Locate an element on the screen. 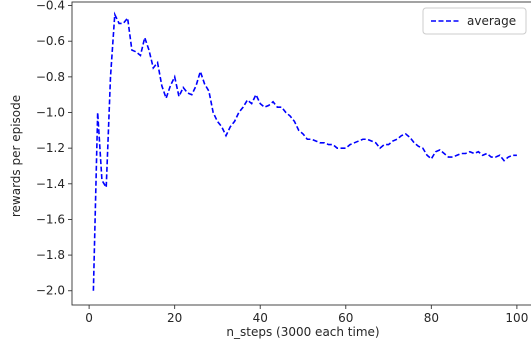 The image size is (531, 355). y-axis-ticks: −2.0 −1.8 −1.6 −1.4 −1.2 −1.0 −0.8 −0.6 −0.4 is located at coordinates (54, 149).